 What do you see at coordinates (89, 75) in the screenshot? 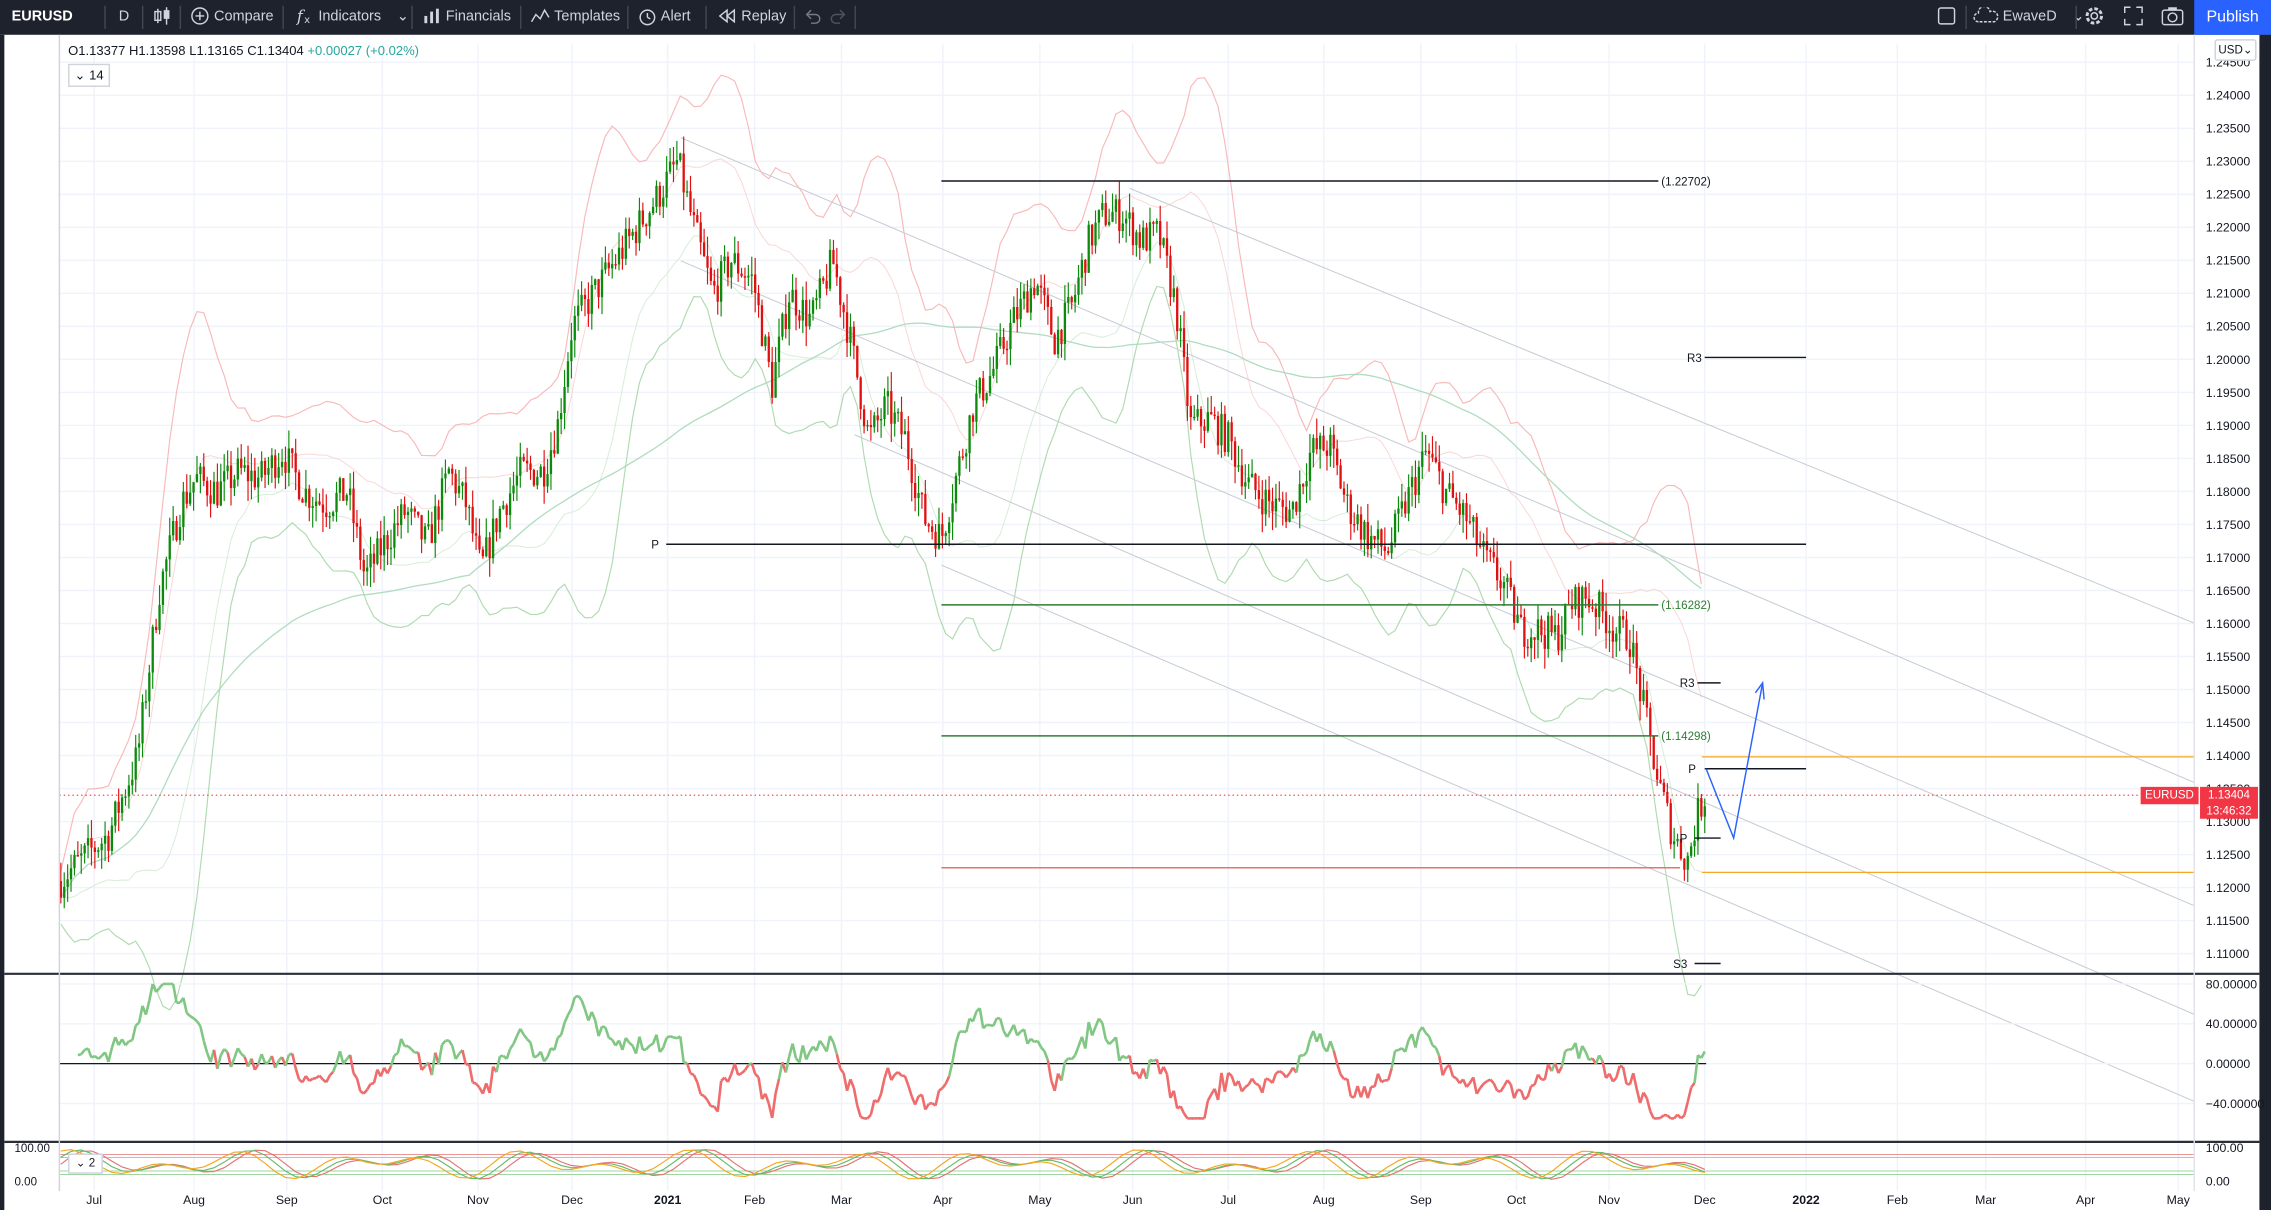
I see `indicator-param-toggle: ⌄ 14` at bounding box center [89, 75].